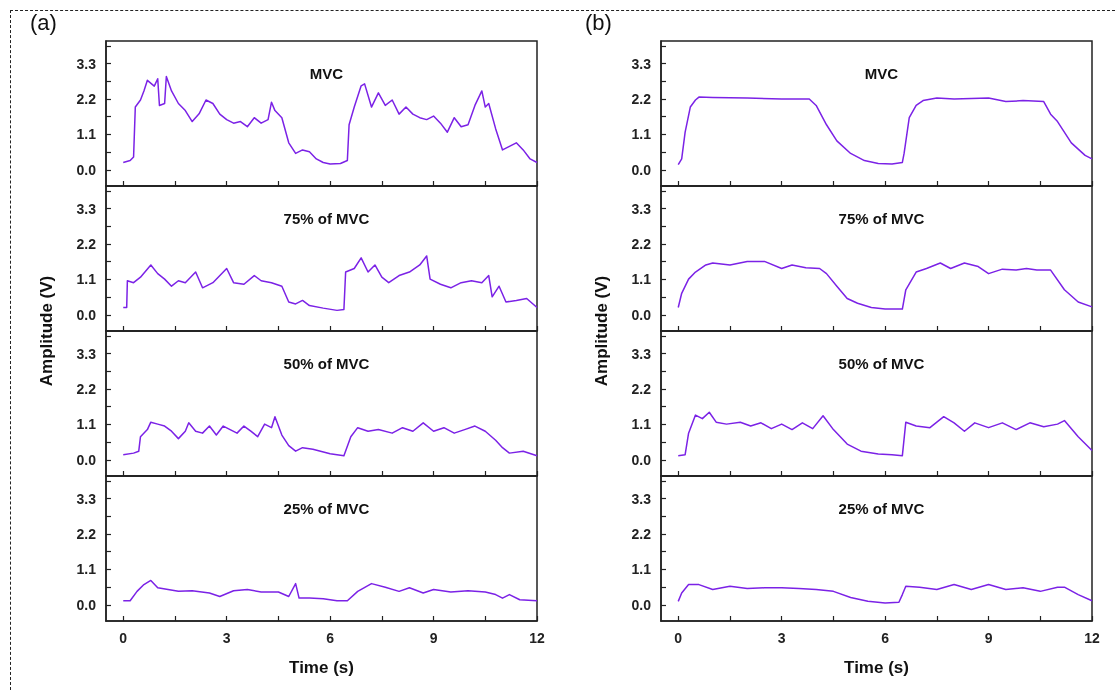  Describe the element at coordinates (598, 22) in the screenshot. I see `text: (b)` at that location.